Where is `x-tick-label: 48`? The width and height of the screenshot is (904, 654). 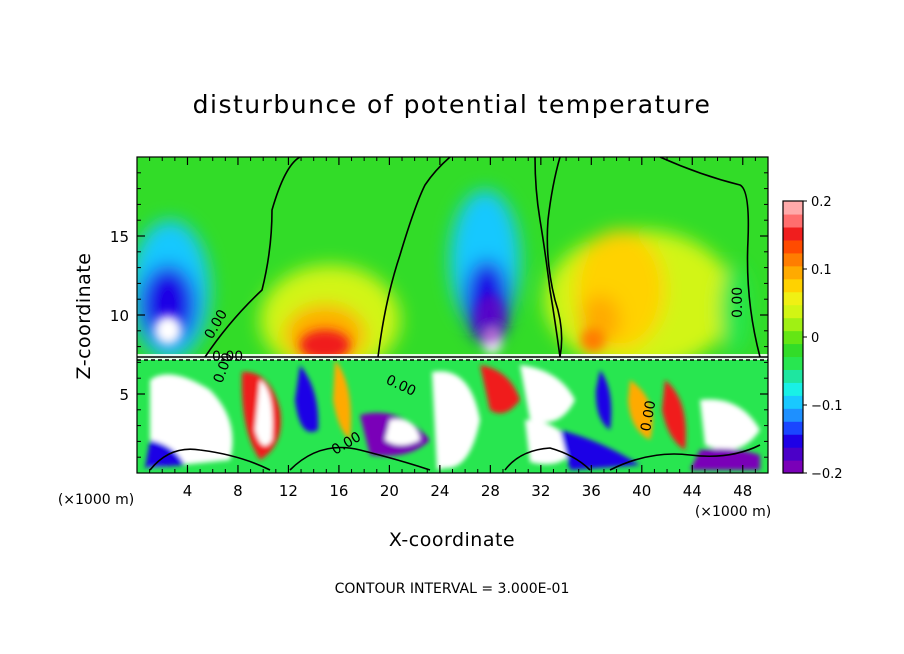
x-tick-label: 48 is located at coordinates (742, 491).